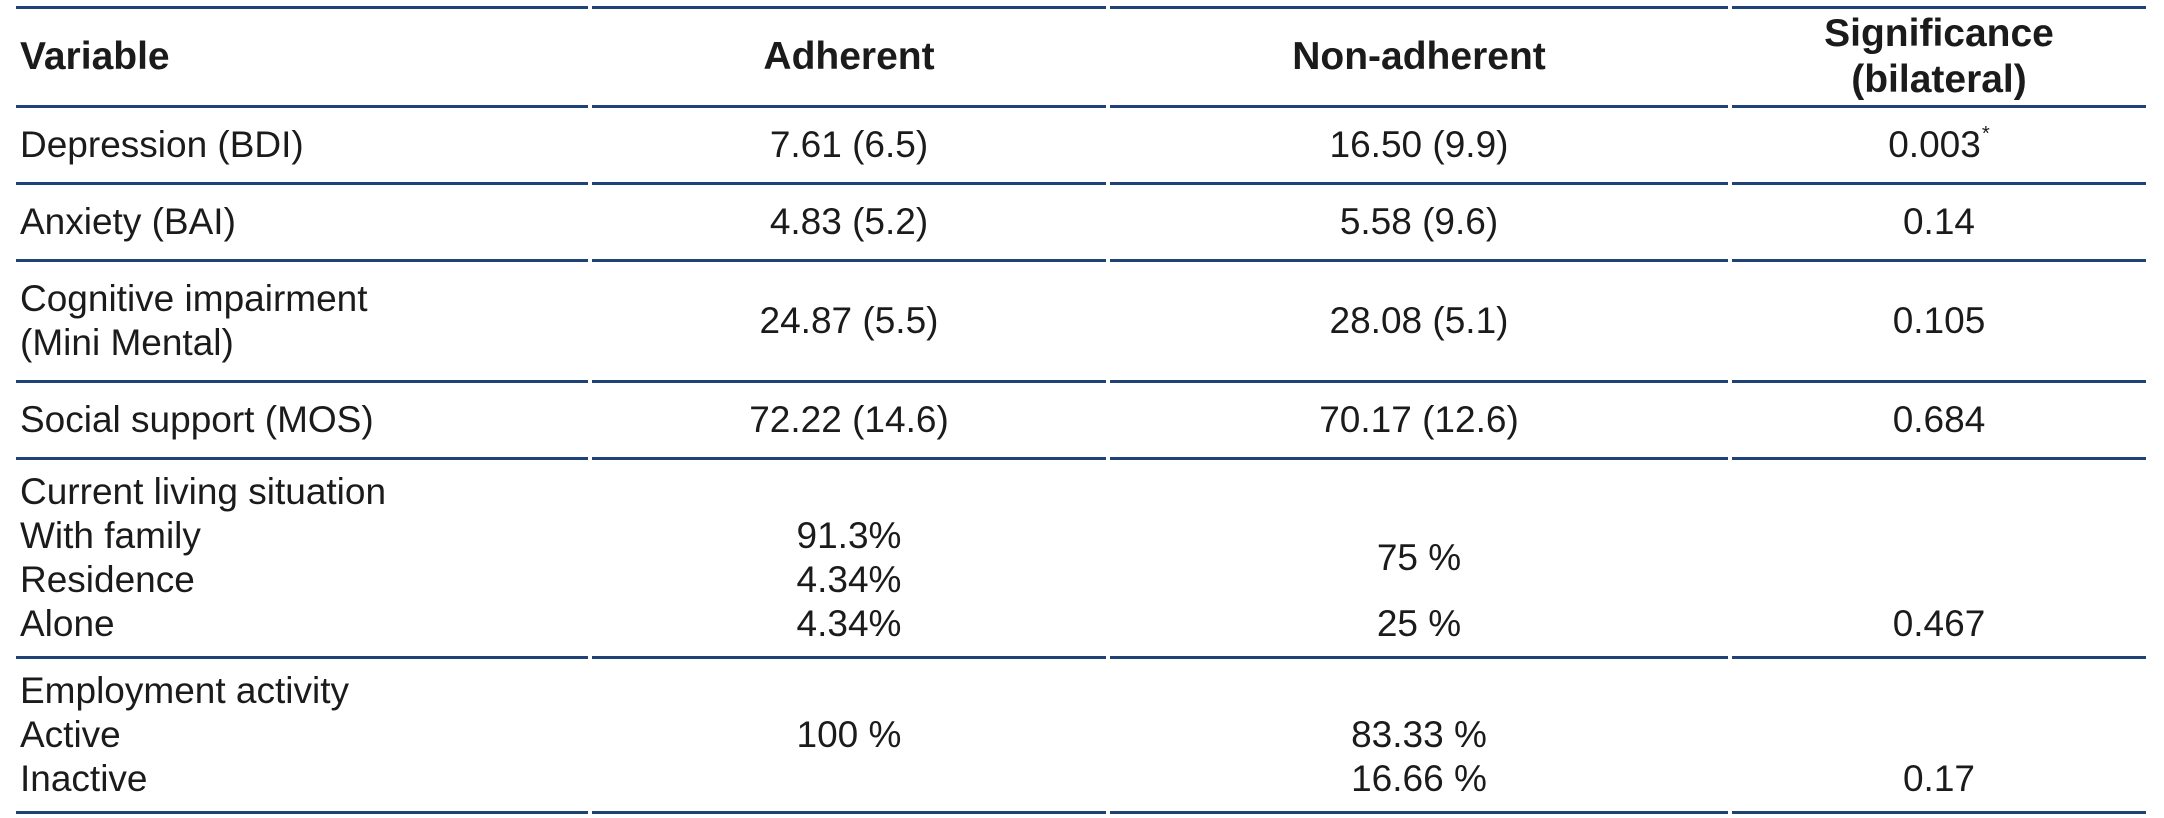 The height and width of the screenshot is (818, 2164). I want to click on cell-non-adherent: 75 % 25 %, so click(1419, 559).